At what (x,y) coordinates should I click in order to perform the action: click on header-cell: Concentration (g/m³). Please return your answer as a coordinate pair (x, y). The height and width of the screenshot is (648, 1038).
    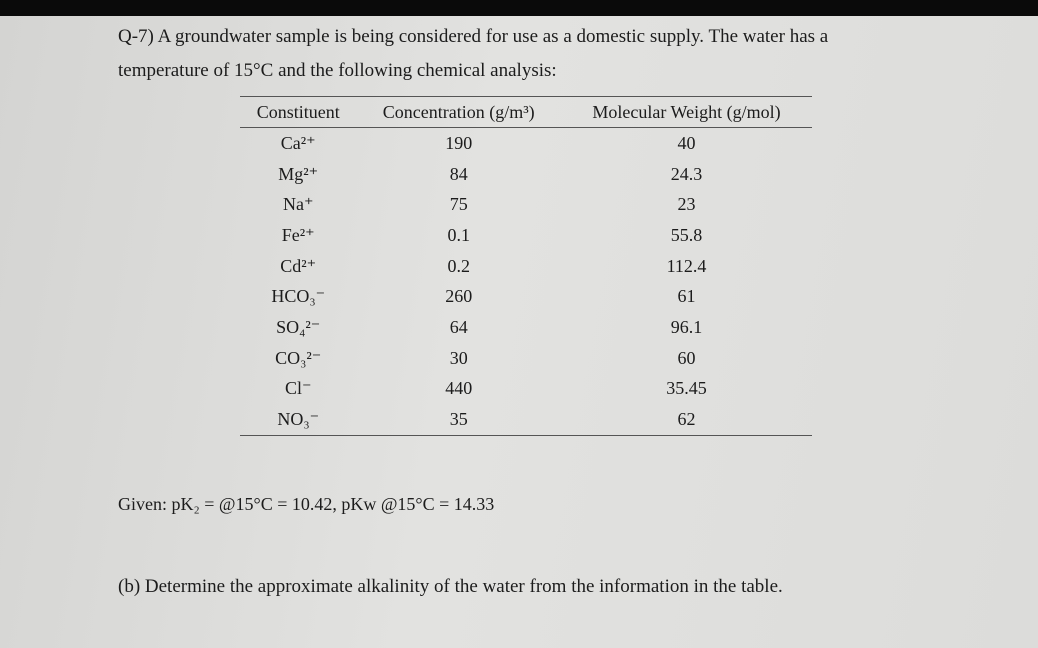
    Looking at the image, I should click on (458, 112).